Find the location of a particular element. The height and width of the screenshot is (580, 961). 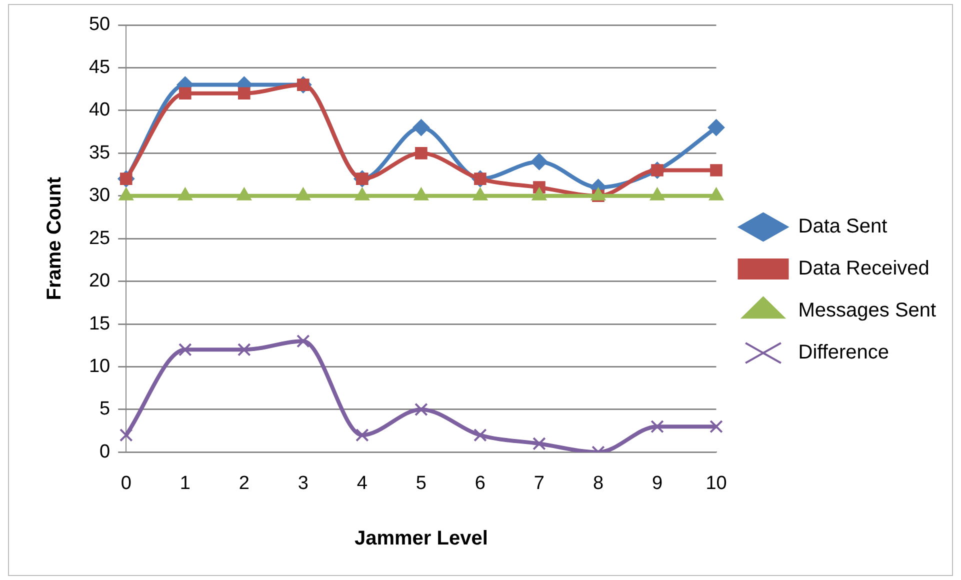

x-tick-label: 1 is located at coordinates (185, 483).